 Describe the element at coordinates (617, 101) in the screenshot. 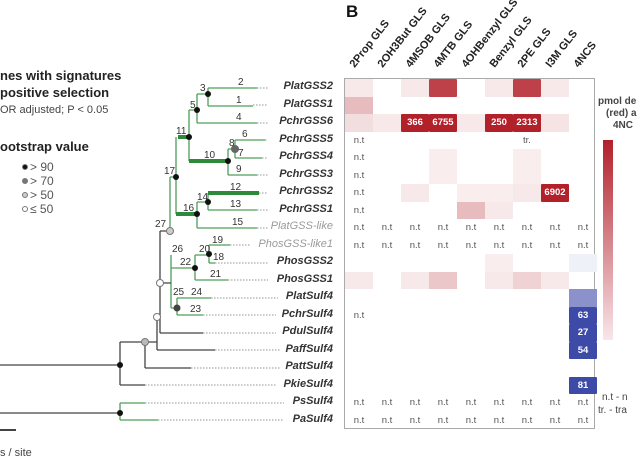

I see `color-legend-line1: pmol de` at that location.